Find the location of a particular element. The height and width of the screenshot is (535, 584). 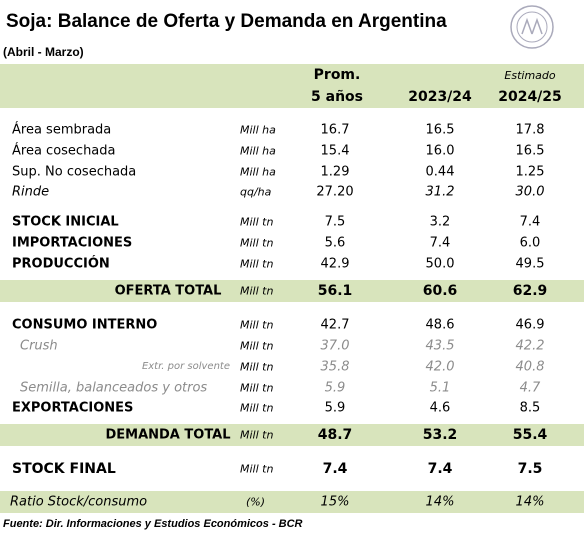

cell-value: 42.0 is located at coordinates (440, 367).